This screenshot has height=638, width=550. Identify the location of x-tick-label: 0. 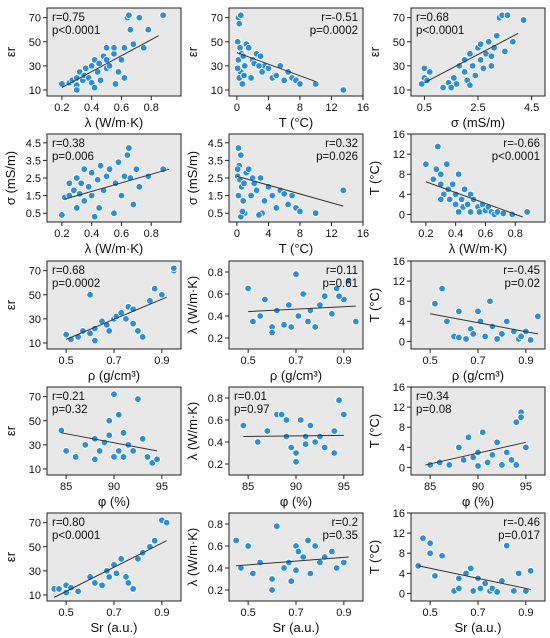
(237, 108).